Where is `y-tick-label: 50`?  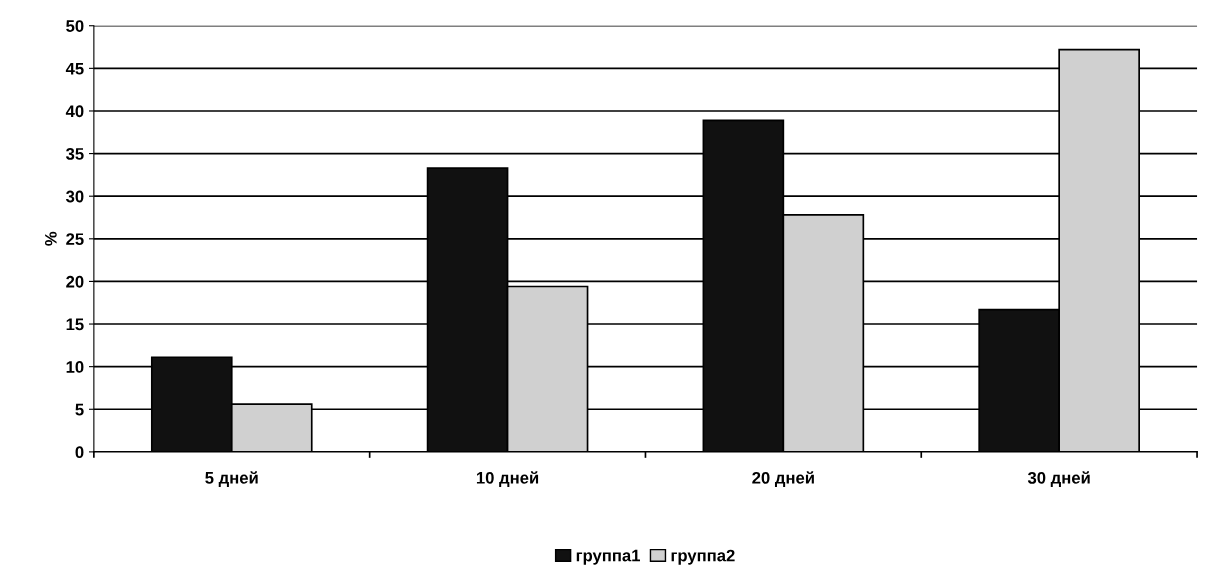
y-tick-label: 50 is located at coordinates (75, 26).